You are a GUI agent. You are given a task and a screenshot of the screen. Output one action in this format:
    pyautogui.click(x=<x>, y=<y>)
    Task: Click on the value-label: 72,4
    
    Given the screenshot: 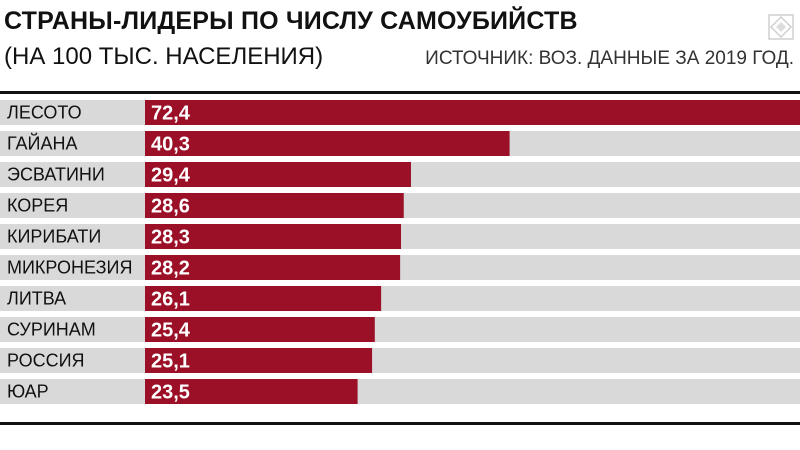 What is the action you would take?
    pyautogui.click(x=171, y=114)
    